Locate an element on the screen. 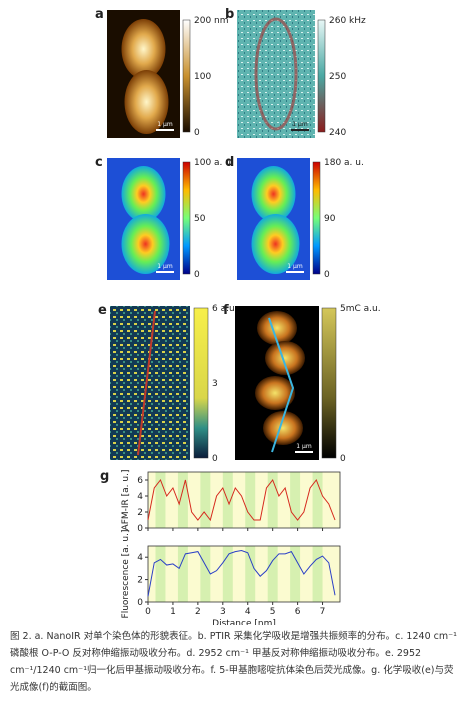 The width and height of the screenshot is (465, 715). colorbar-label: 100 a. u is located at coordinates (212, 163).